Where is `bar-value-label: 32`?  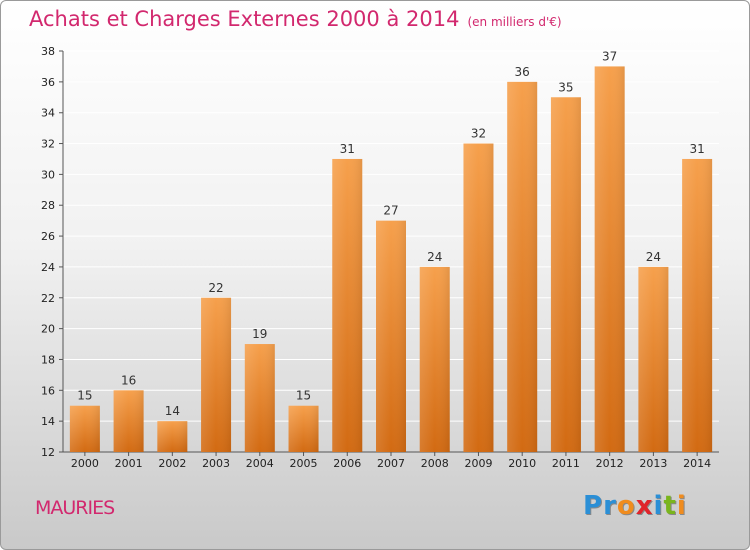
bar-value-label: 32 is located at coordinates (478, 134).